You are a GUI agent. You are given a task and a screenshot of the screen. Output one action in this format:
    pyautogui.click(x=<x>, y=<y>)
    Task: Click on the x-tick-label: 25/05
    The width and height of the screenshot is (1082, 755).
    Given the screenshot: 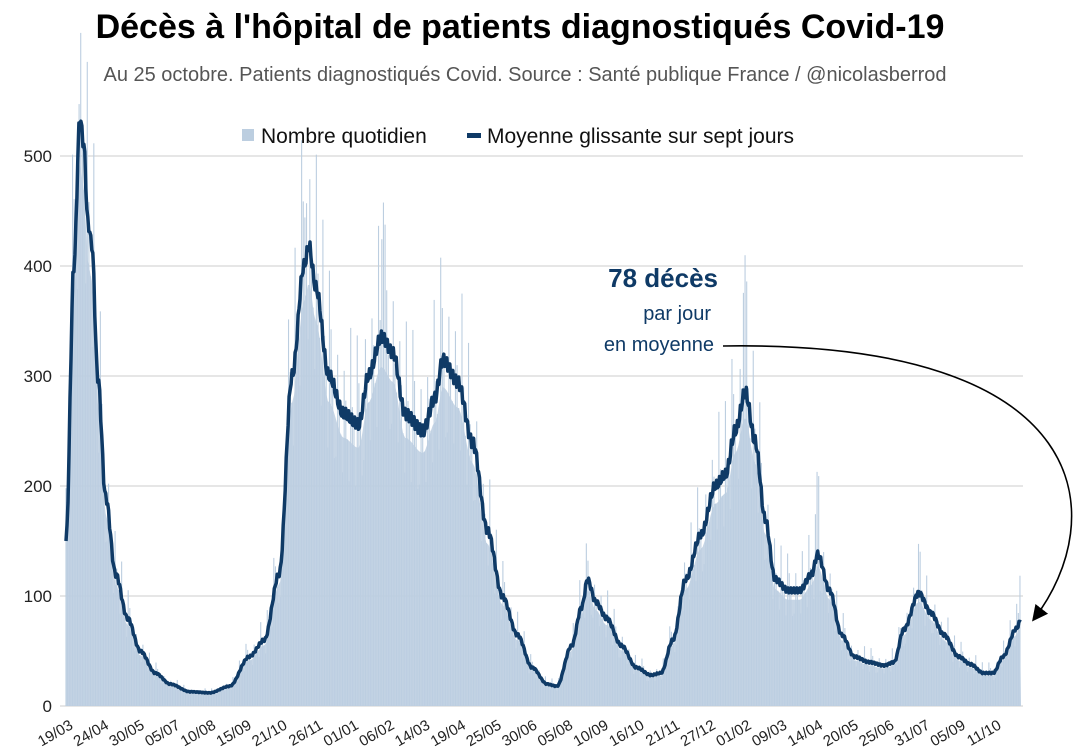 What is the action you would take?
    pyautogui.click(x=483, y=733)
    